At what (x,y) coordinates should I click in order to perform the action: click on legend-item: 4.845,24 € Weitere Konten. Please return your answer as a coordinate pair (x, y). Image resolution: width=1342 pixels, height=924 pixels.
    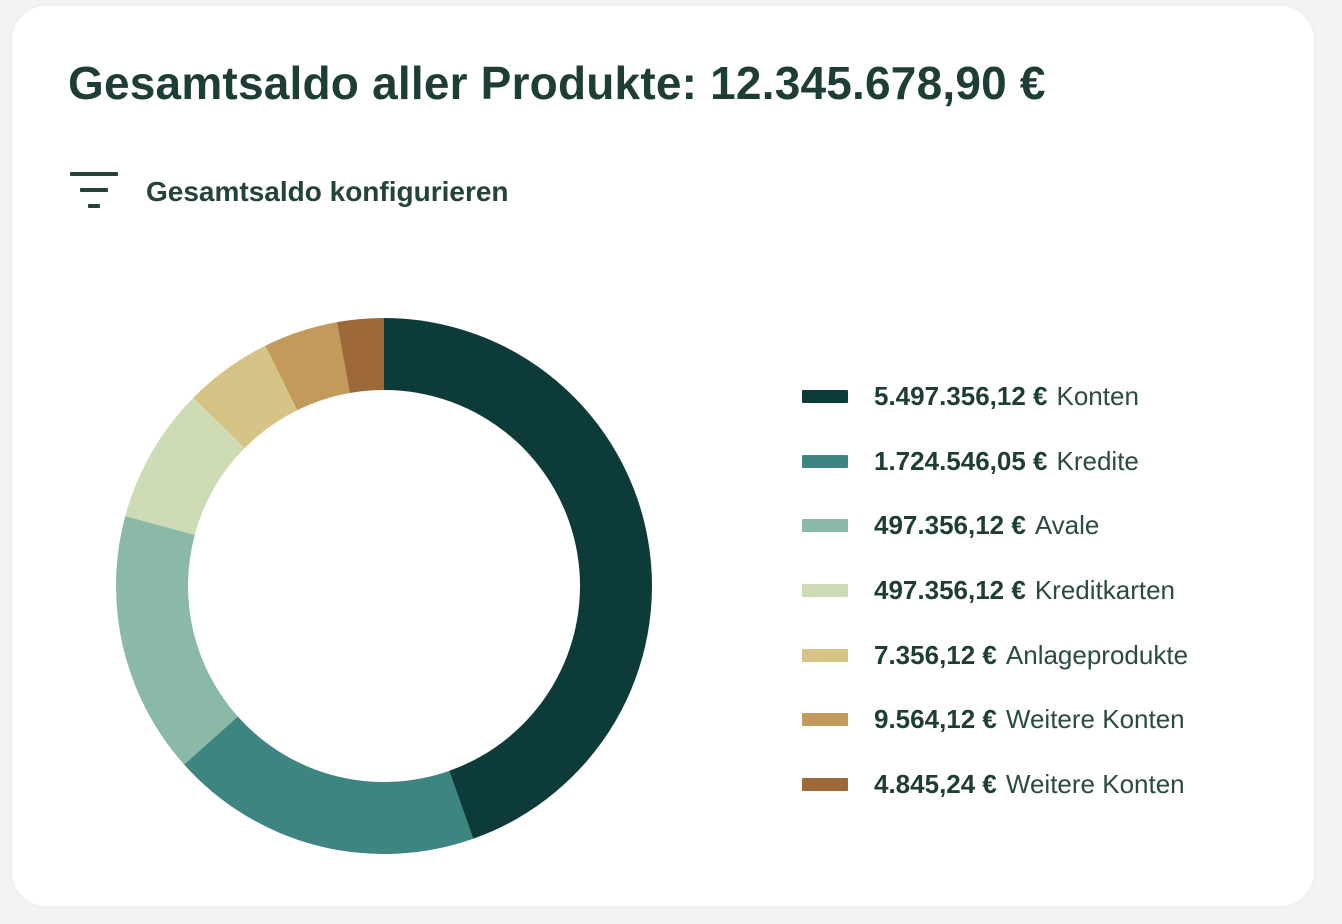
    Looking at the image, I should click on (995, 784).